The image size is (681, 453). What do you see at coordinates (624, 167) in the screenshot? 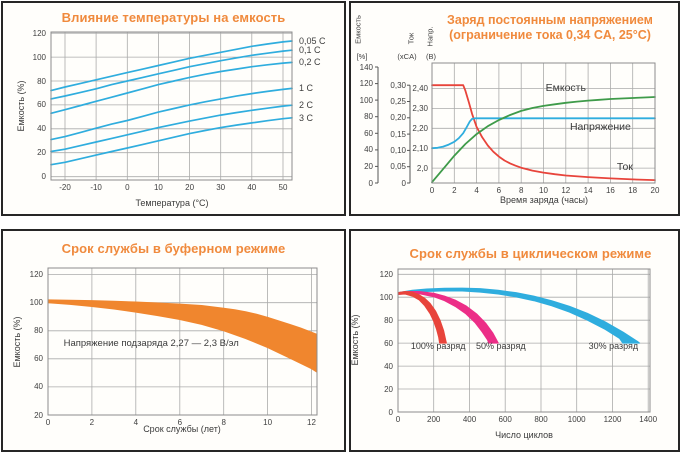
I see `inplot-label: Ток` at bounding box center [624, 167].